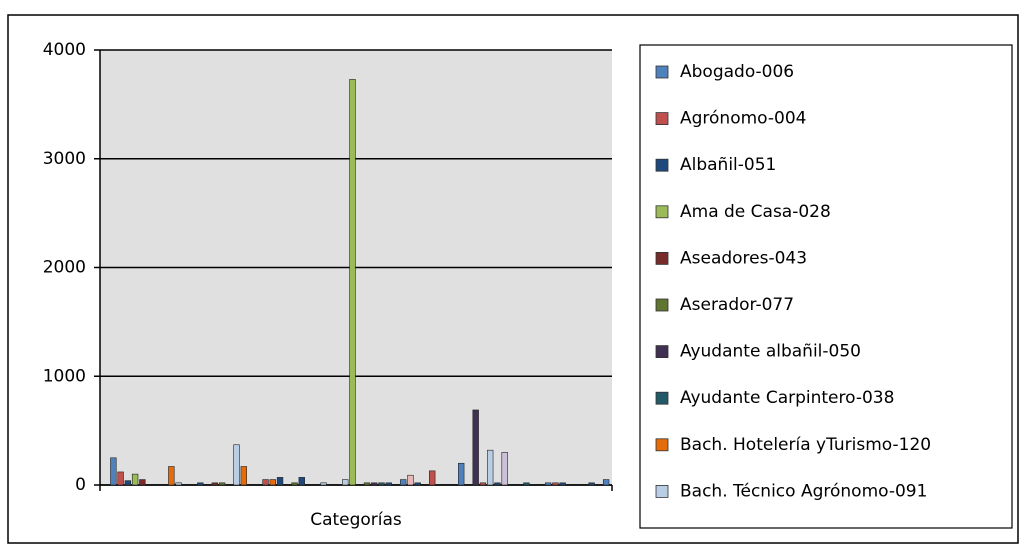 Image resolution: width=1024 pixels, height=546 pixels. What do you see at coordinates (770, 352) in the screenshot?
I see `legend-label: Ayudante albañil-050` at bounding box center [770, 352].